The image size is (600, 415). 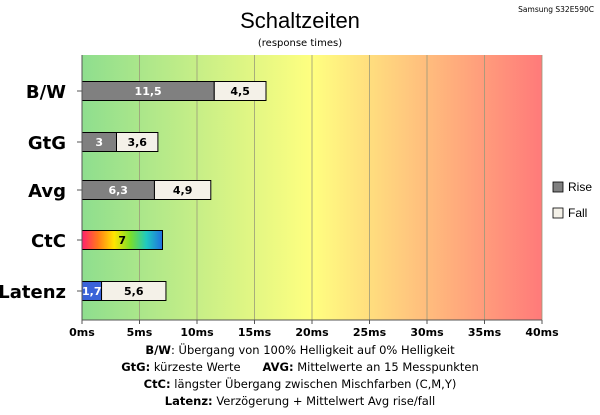 I want to click on category-label: B/W, so click(x=46, y=92).